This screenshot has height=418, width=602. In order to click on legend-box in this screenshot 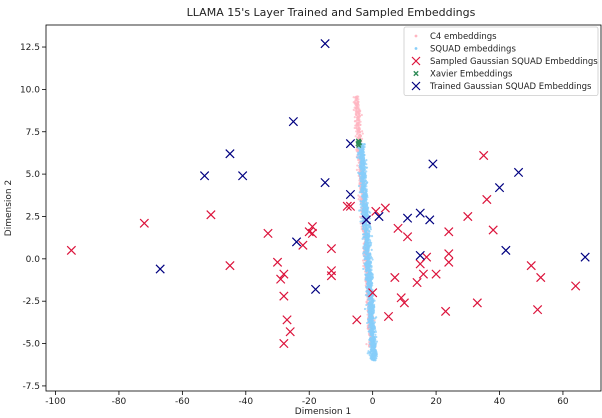, I will do `click(501, 61)`.